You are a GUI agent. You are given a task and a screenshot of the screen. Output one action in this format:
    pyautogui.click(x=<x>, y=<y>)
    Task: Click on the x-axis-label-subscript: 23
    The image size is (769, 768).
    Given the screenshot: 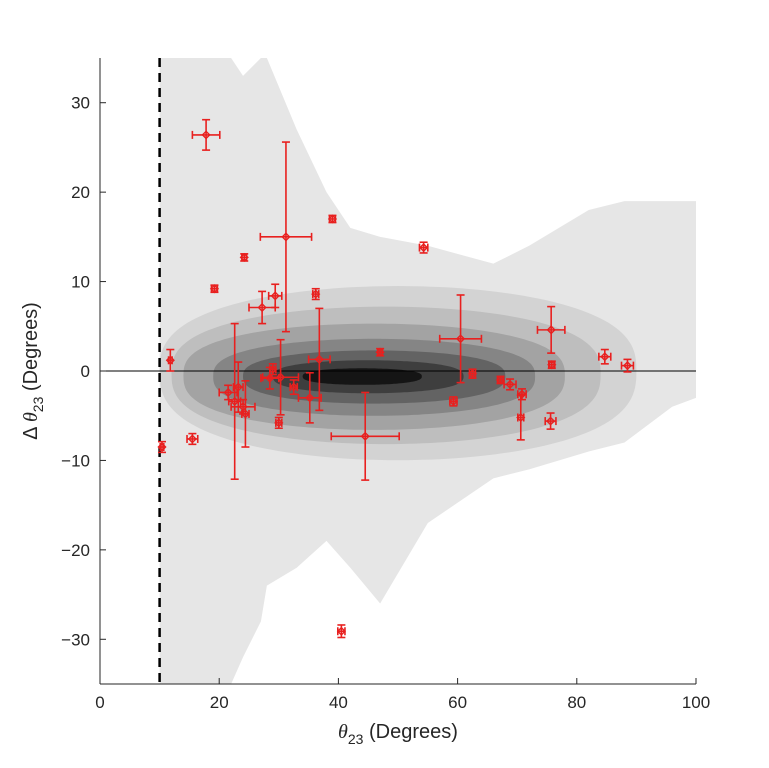 What is the action you would take?
    pyautogui.click(x=356, y=739)
    